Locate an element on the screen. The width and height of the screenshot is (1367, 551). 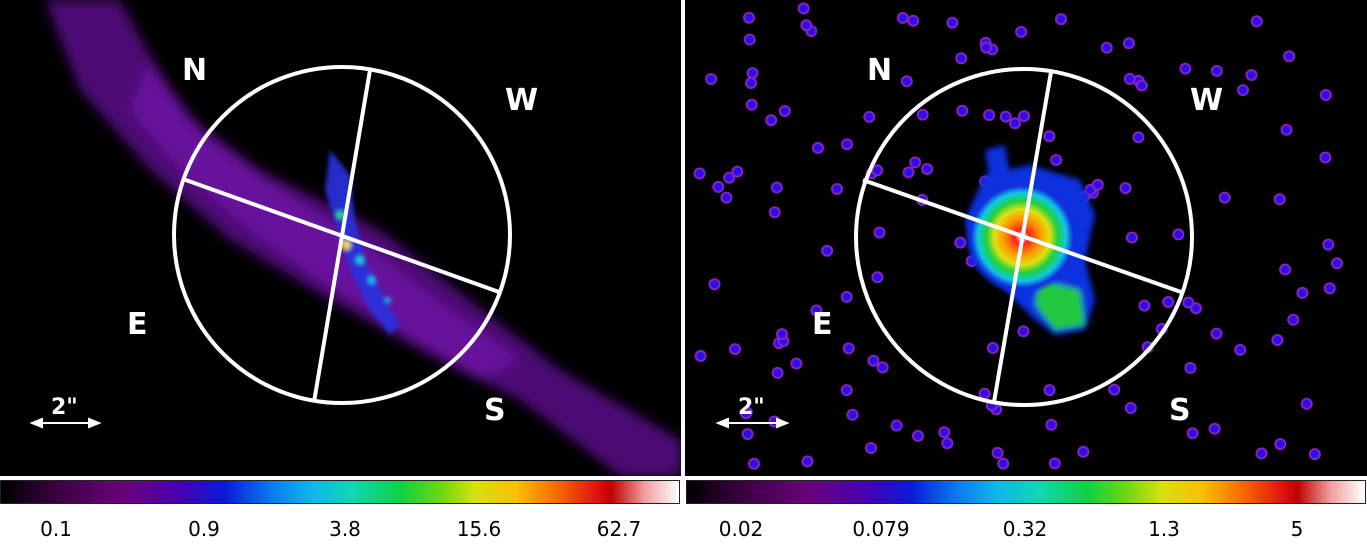
colorbar-tick-label: 0.079 is located at coordinates (881, 529).